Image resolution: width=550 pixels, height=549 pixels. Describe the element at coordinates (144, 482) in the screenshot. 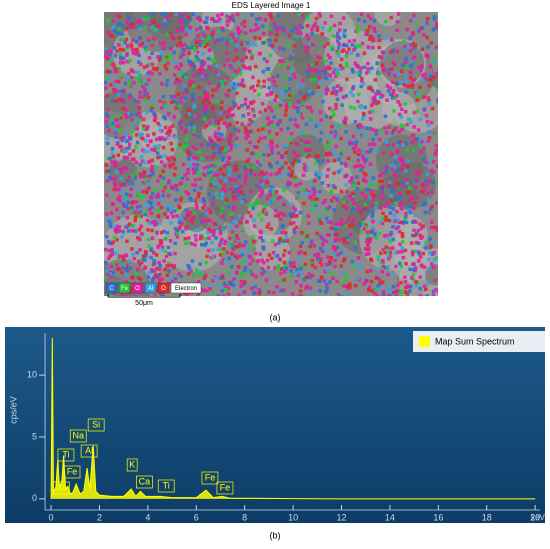

I see `peak-label-box` at that location.